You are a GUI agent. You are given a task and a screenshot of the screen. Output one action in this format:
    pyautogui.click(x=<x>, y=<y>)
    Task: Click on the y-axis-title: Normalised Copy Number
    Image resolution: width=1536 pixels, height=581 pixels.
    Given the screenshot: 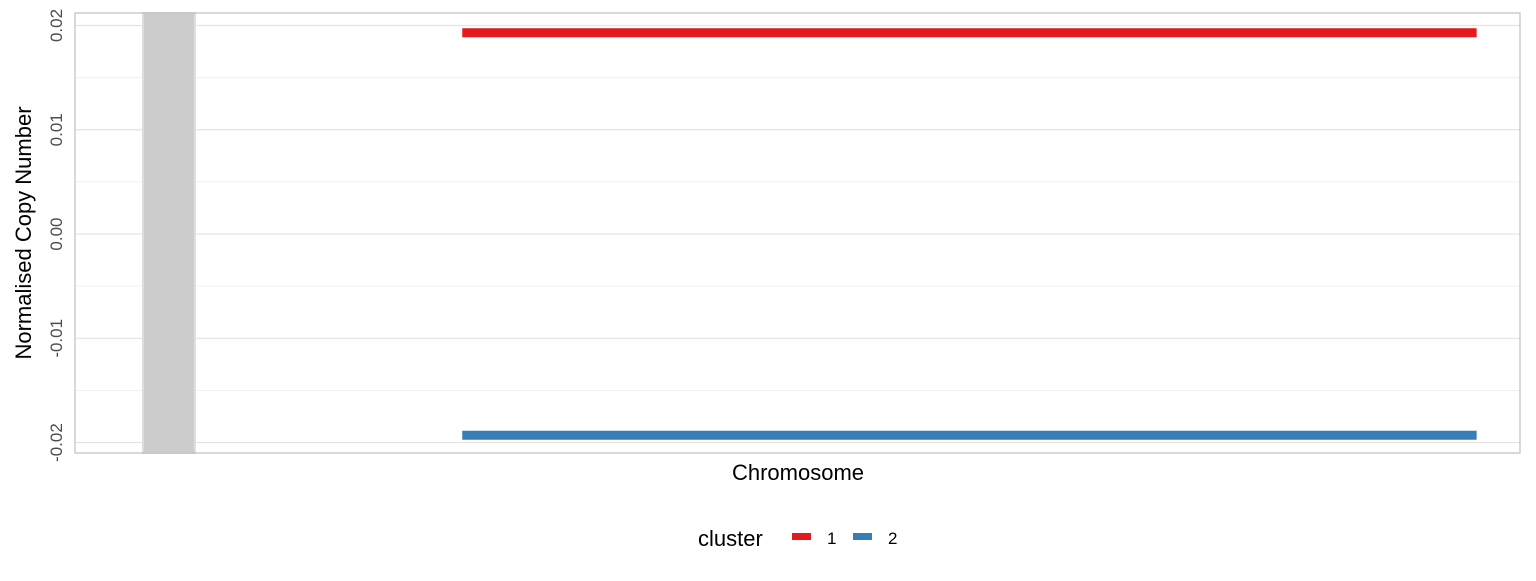 What is the action you would take?
    pyautogui.click(x=23, y=232)
    